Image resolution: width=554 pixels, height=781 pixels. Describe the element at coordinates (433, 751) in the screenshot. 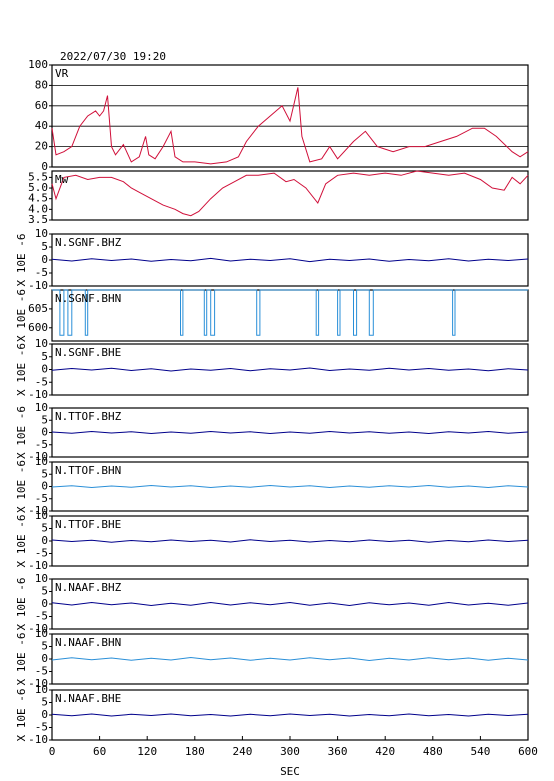

I see `x-tick-label: 480` at that location.